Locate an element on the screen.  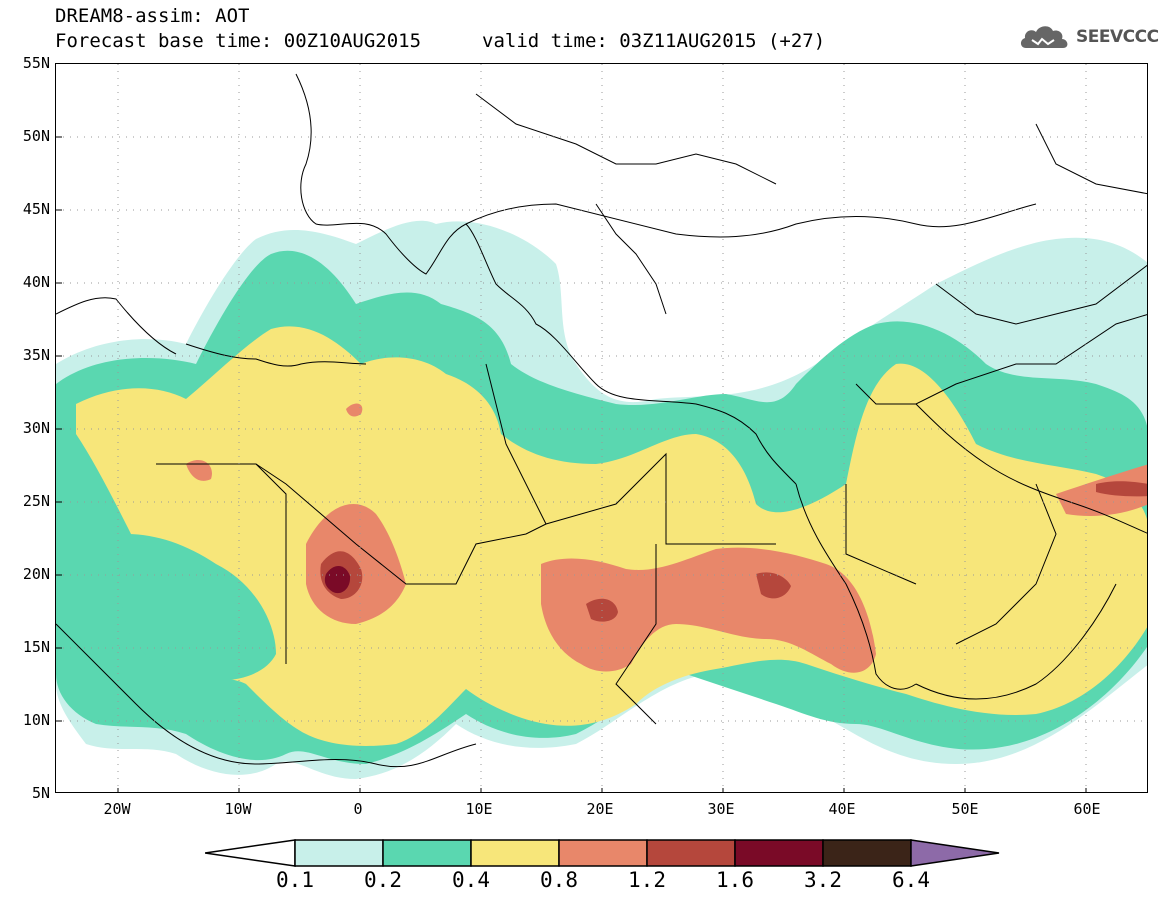
lat-tick-label: 20N is located at coordinates (36, 574).